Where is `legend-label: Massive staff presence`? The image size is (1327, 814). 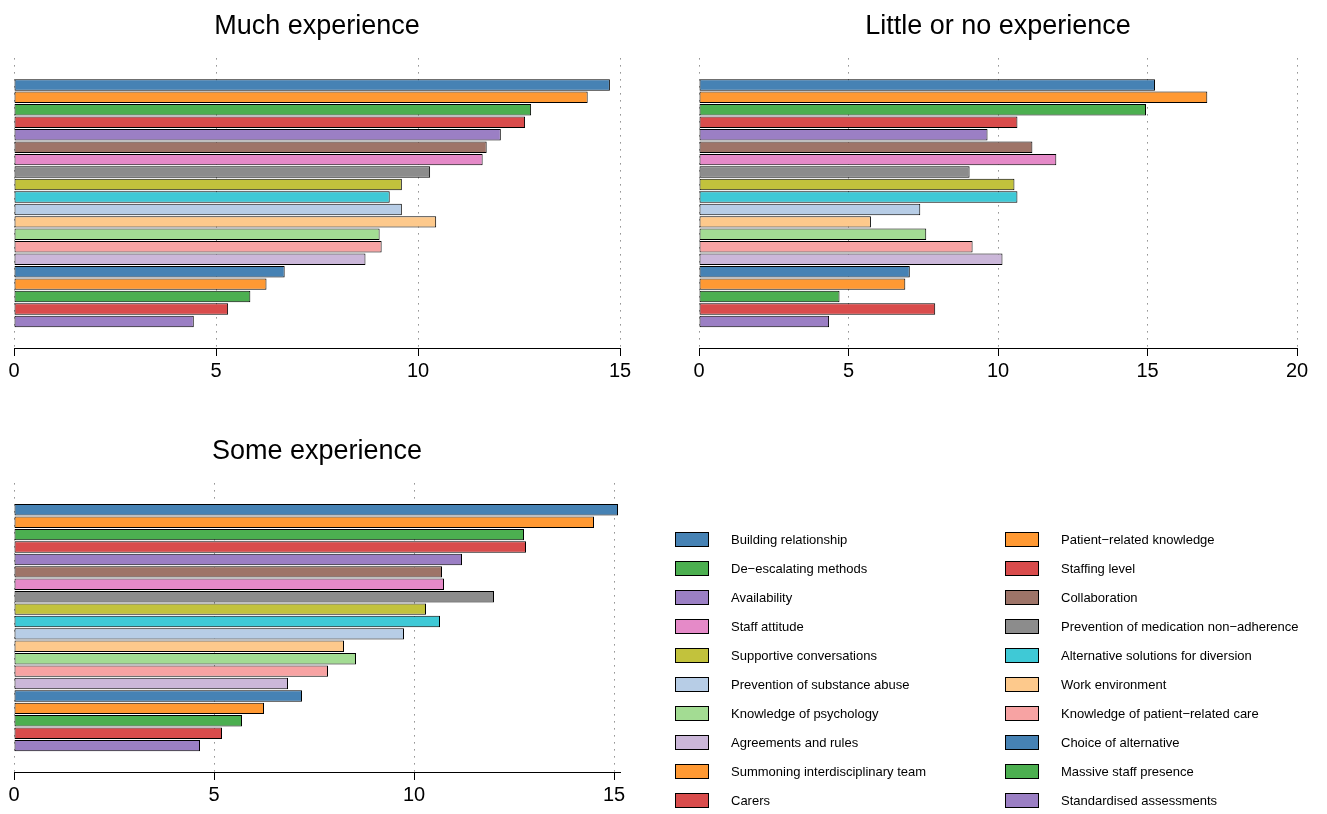
legend-label: Massive staff presence is located at coordinates (1127, 771).